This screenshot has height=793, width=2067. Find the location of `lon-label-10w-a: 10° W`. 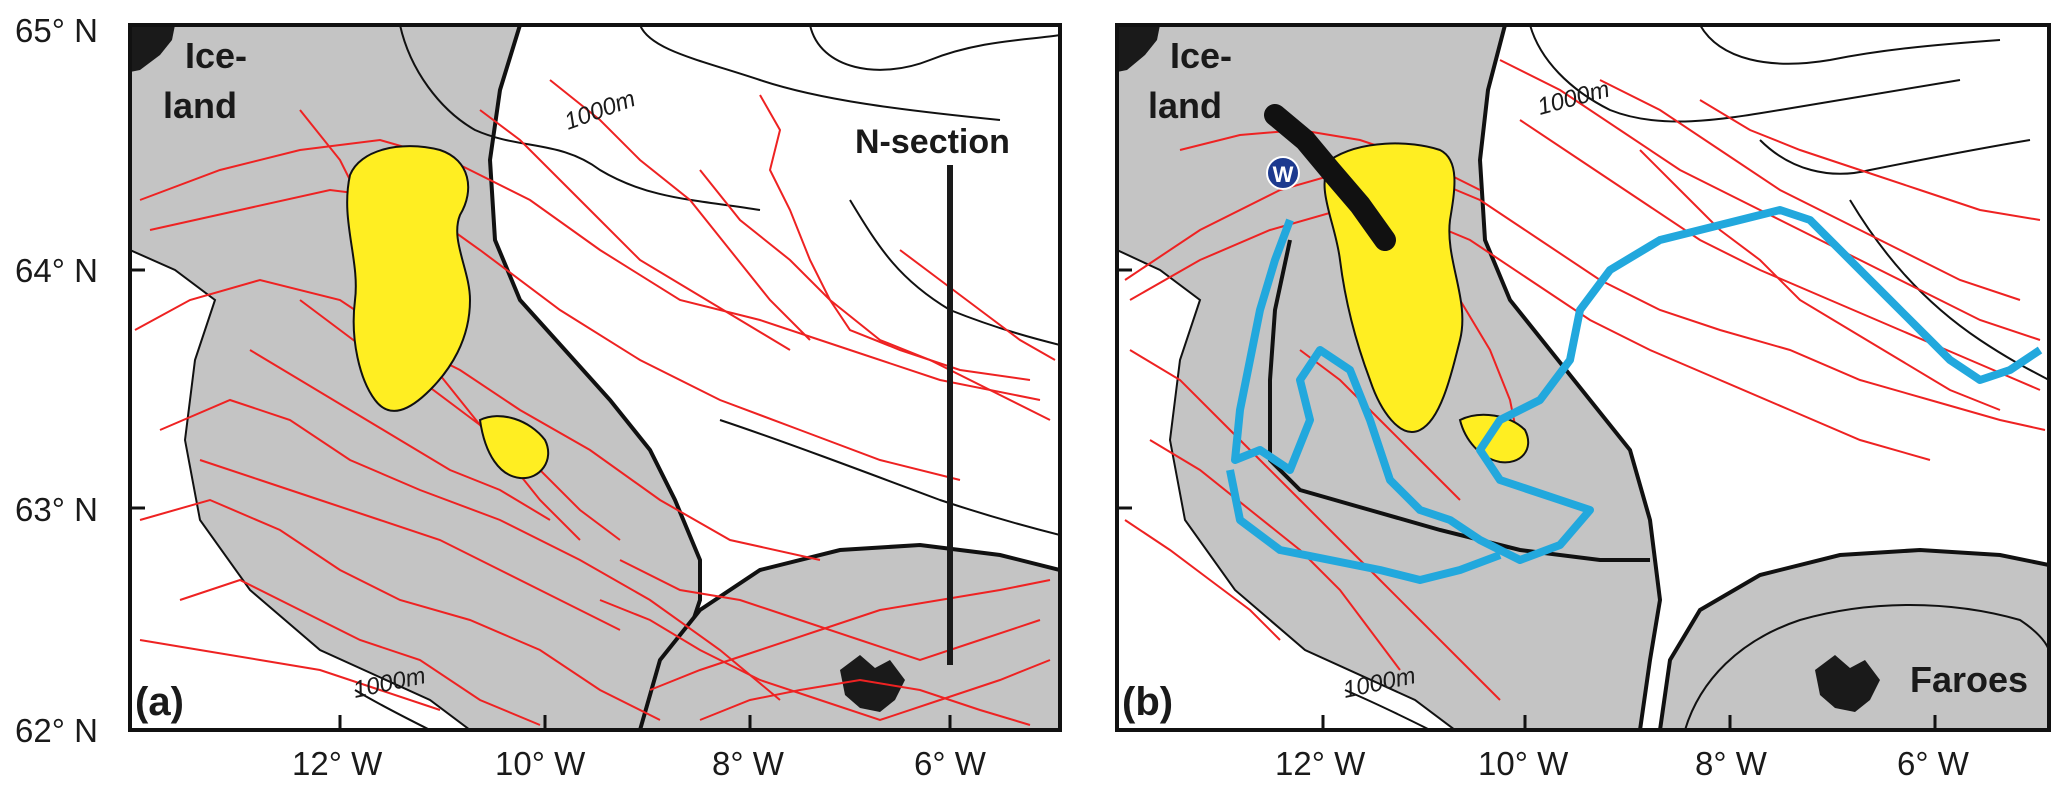

lon-label-10w-a: 10° W is located at coordinates (540, 763).